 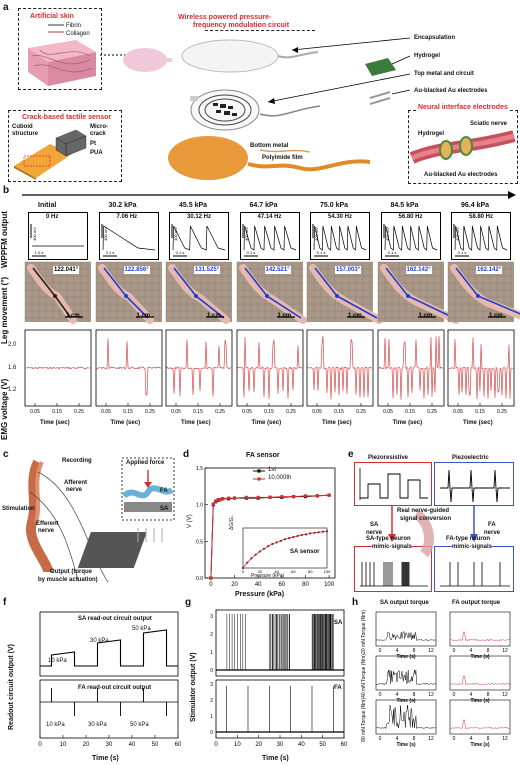 What do you see at coordinates (280, 709) in the screenshot?
I see `g-fa-frame` at bounding box center [280, 709].